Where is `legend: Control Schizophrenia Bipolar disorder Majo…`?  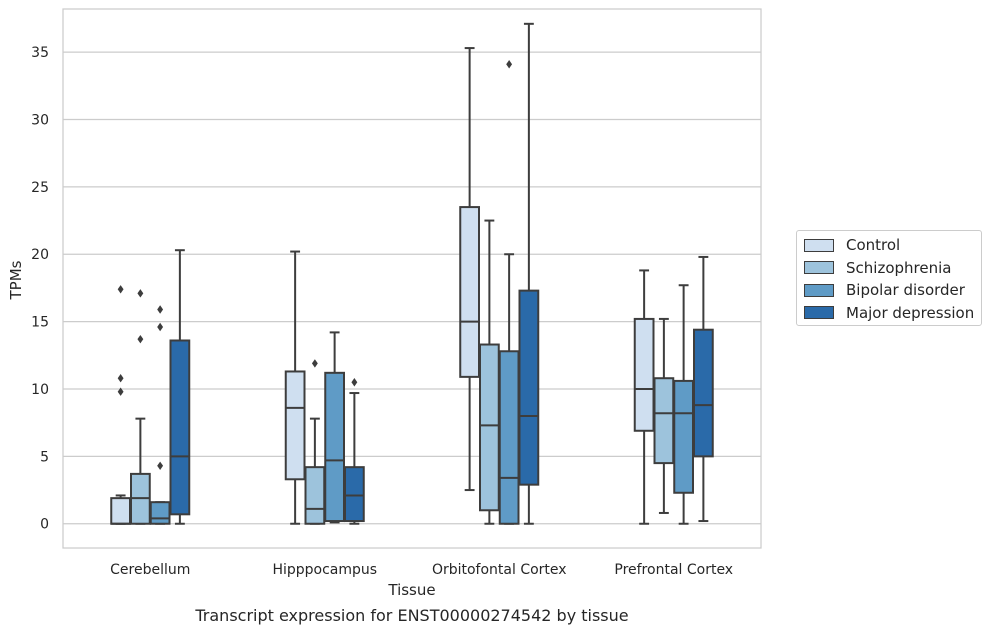 legend: Control Schizophrenia Bipolar disorder Majo… is located at coordinates (889, 278).